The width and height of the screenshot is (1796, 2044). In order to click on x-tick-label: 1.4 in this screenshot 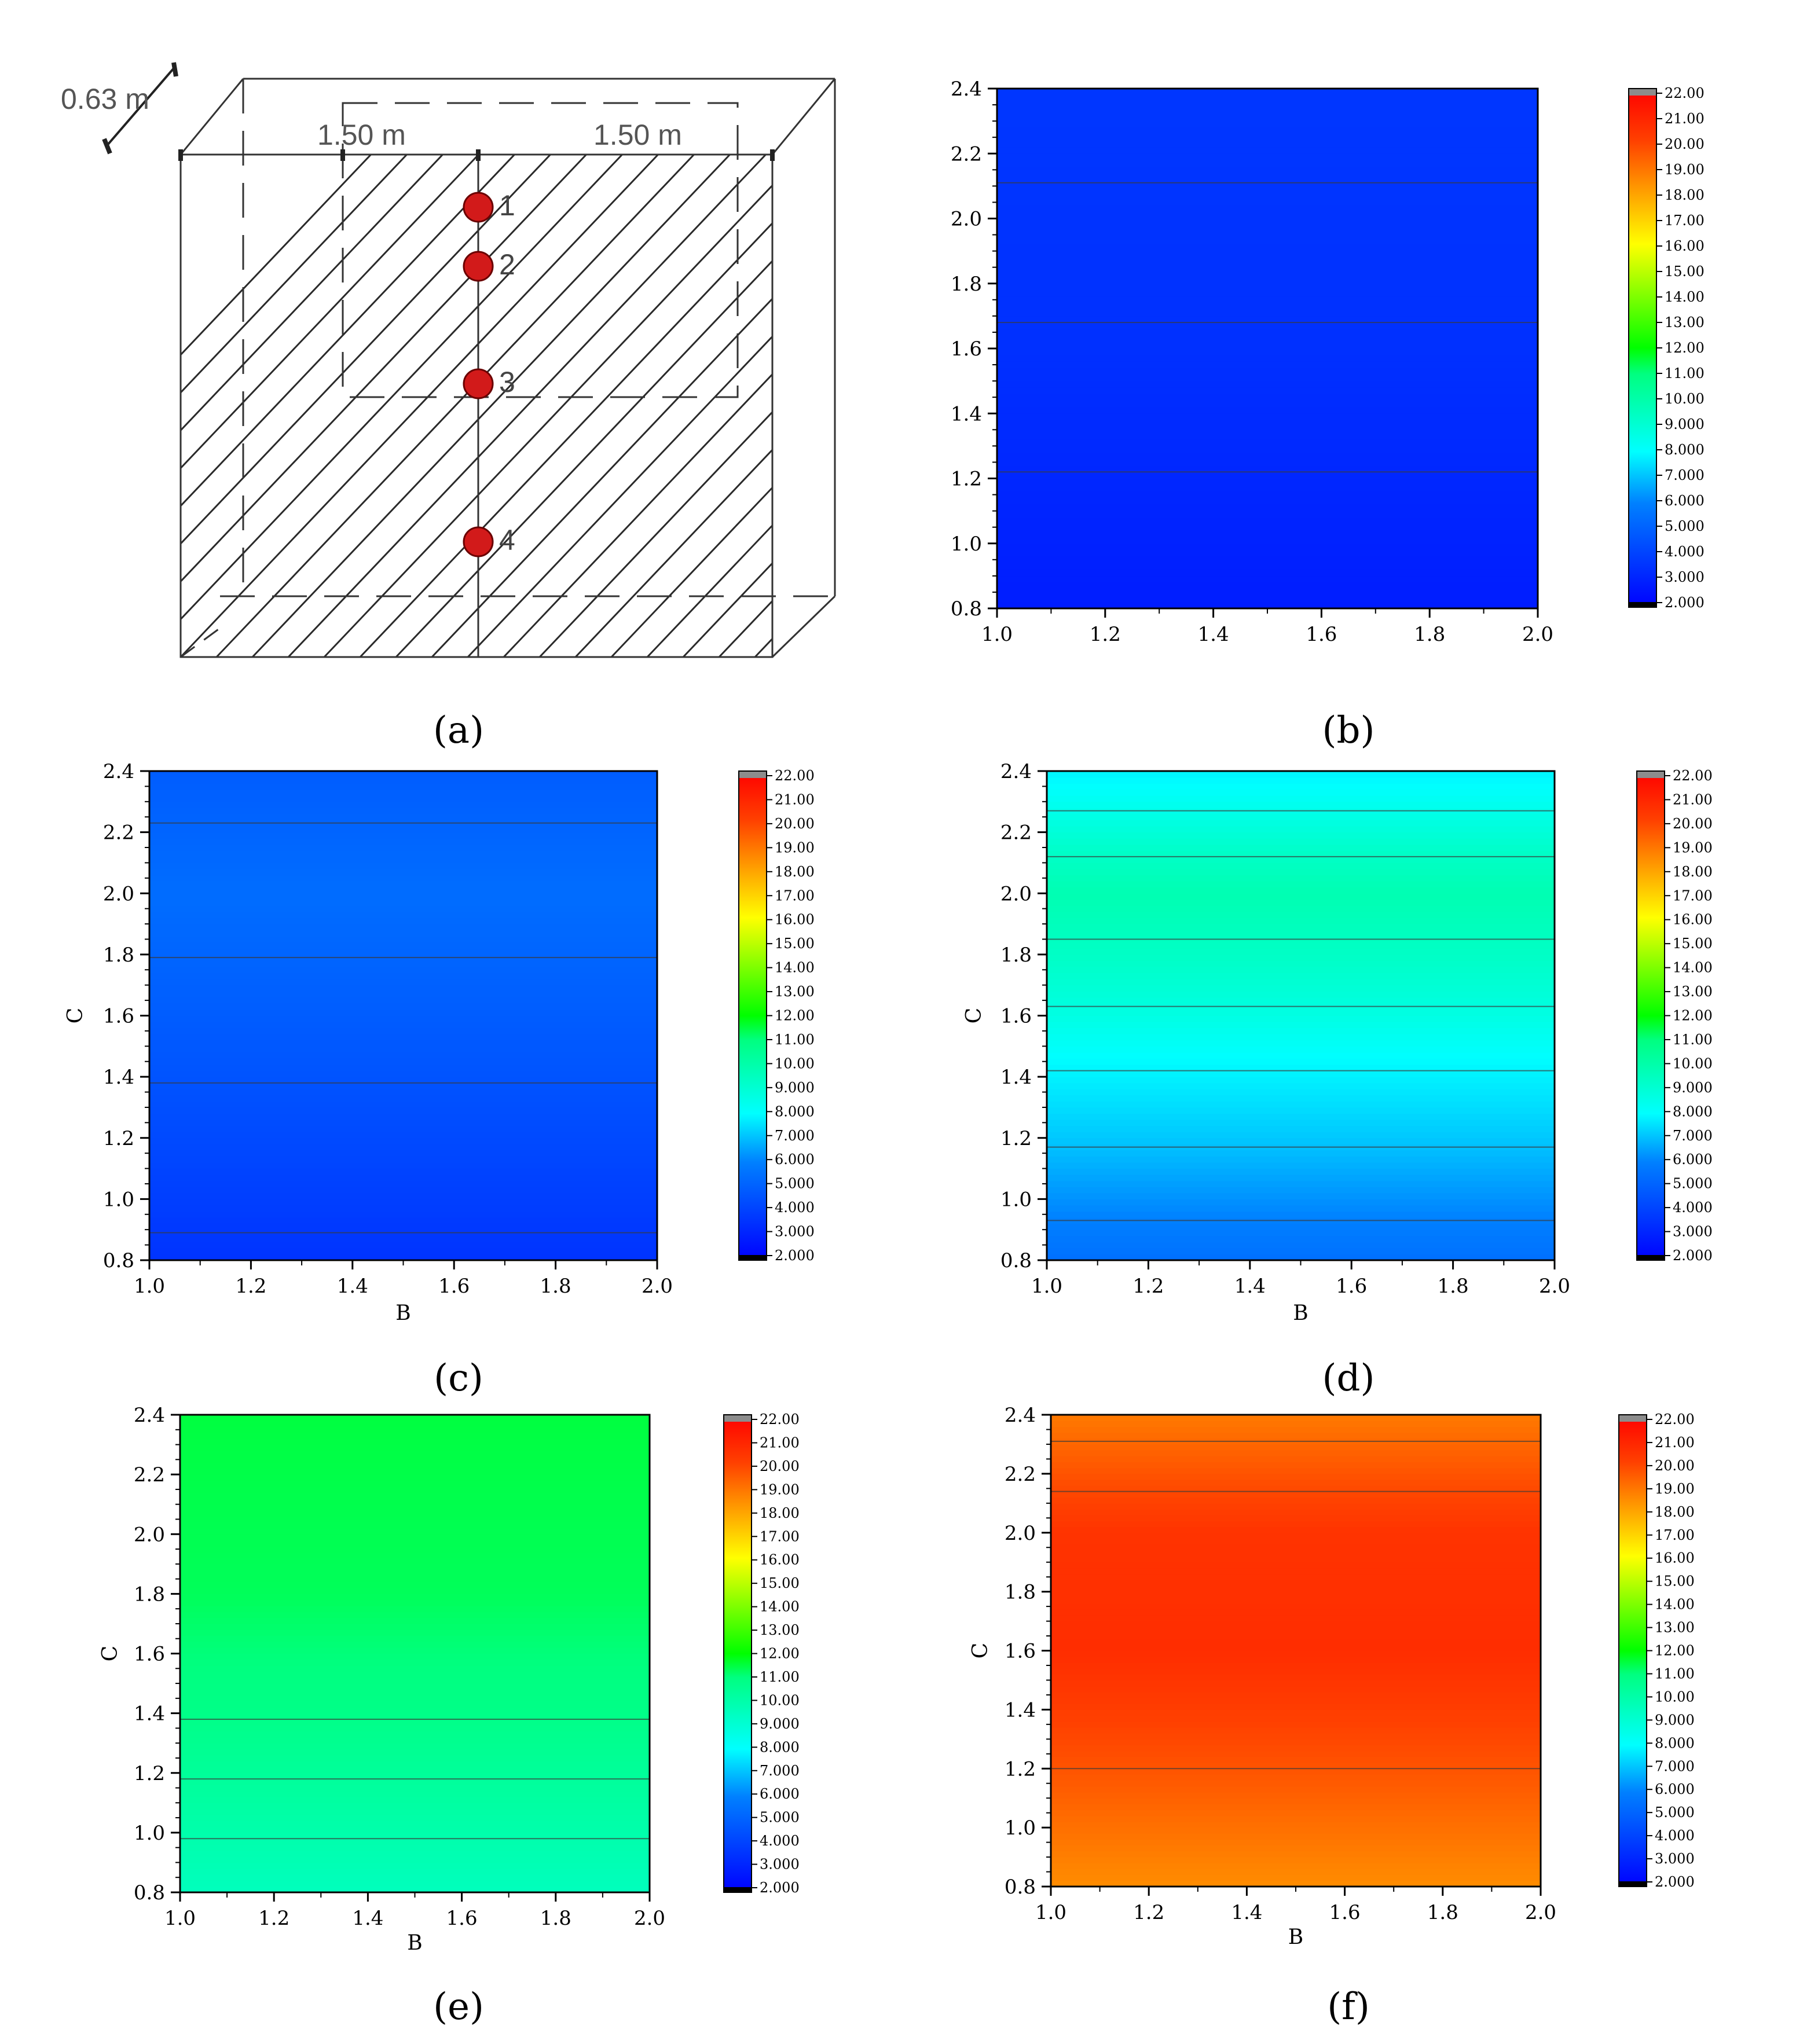, I will do `click(1250, 1286)`.